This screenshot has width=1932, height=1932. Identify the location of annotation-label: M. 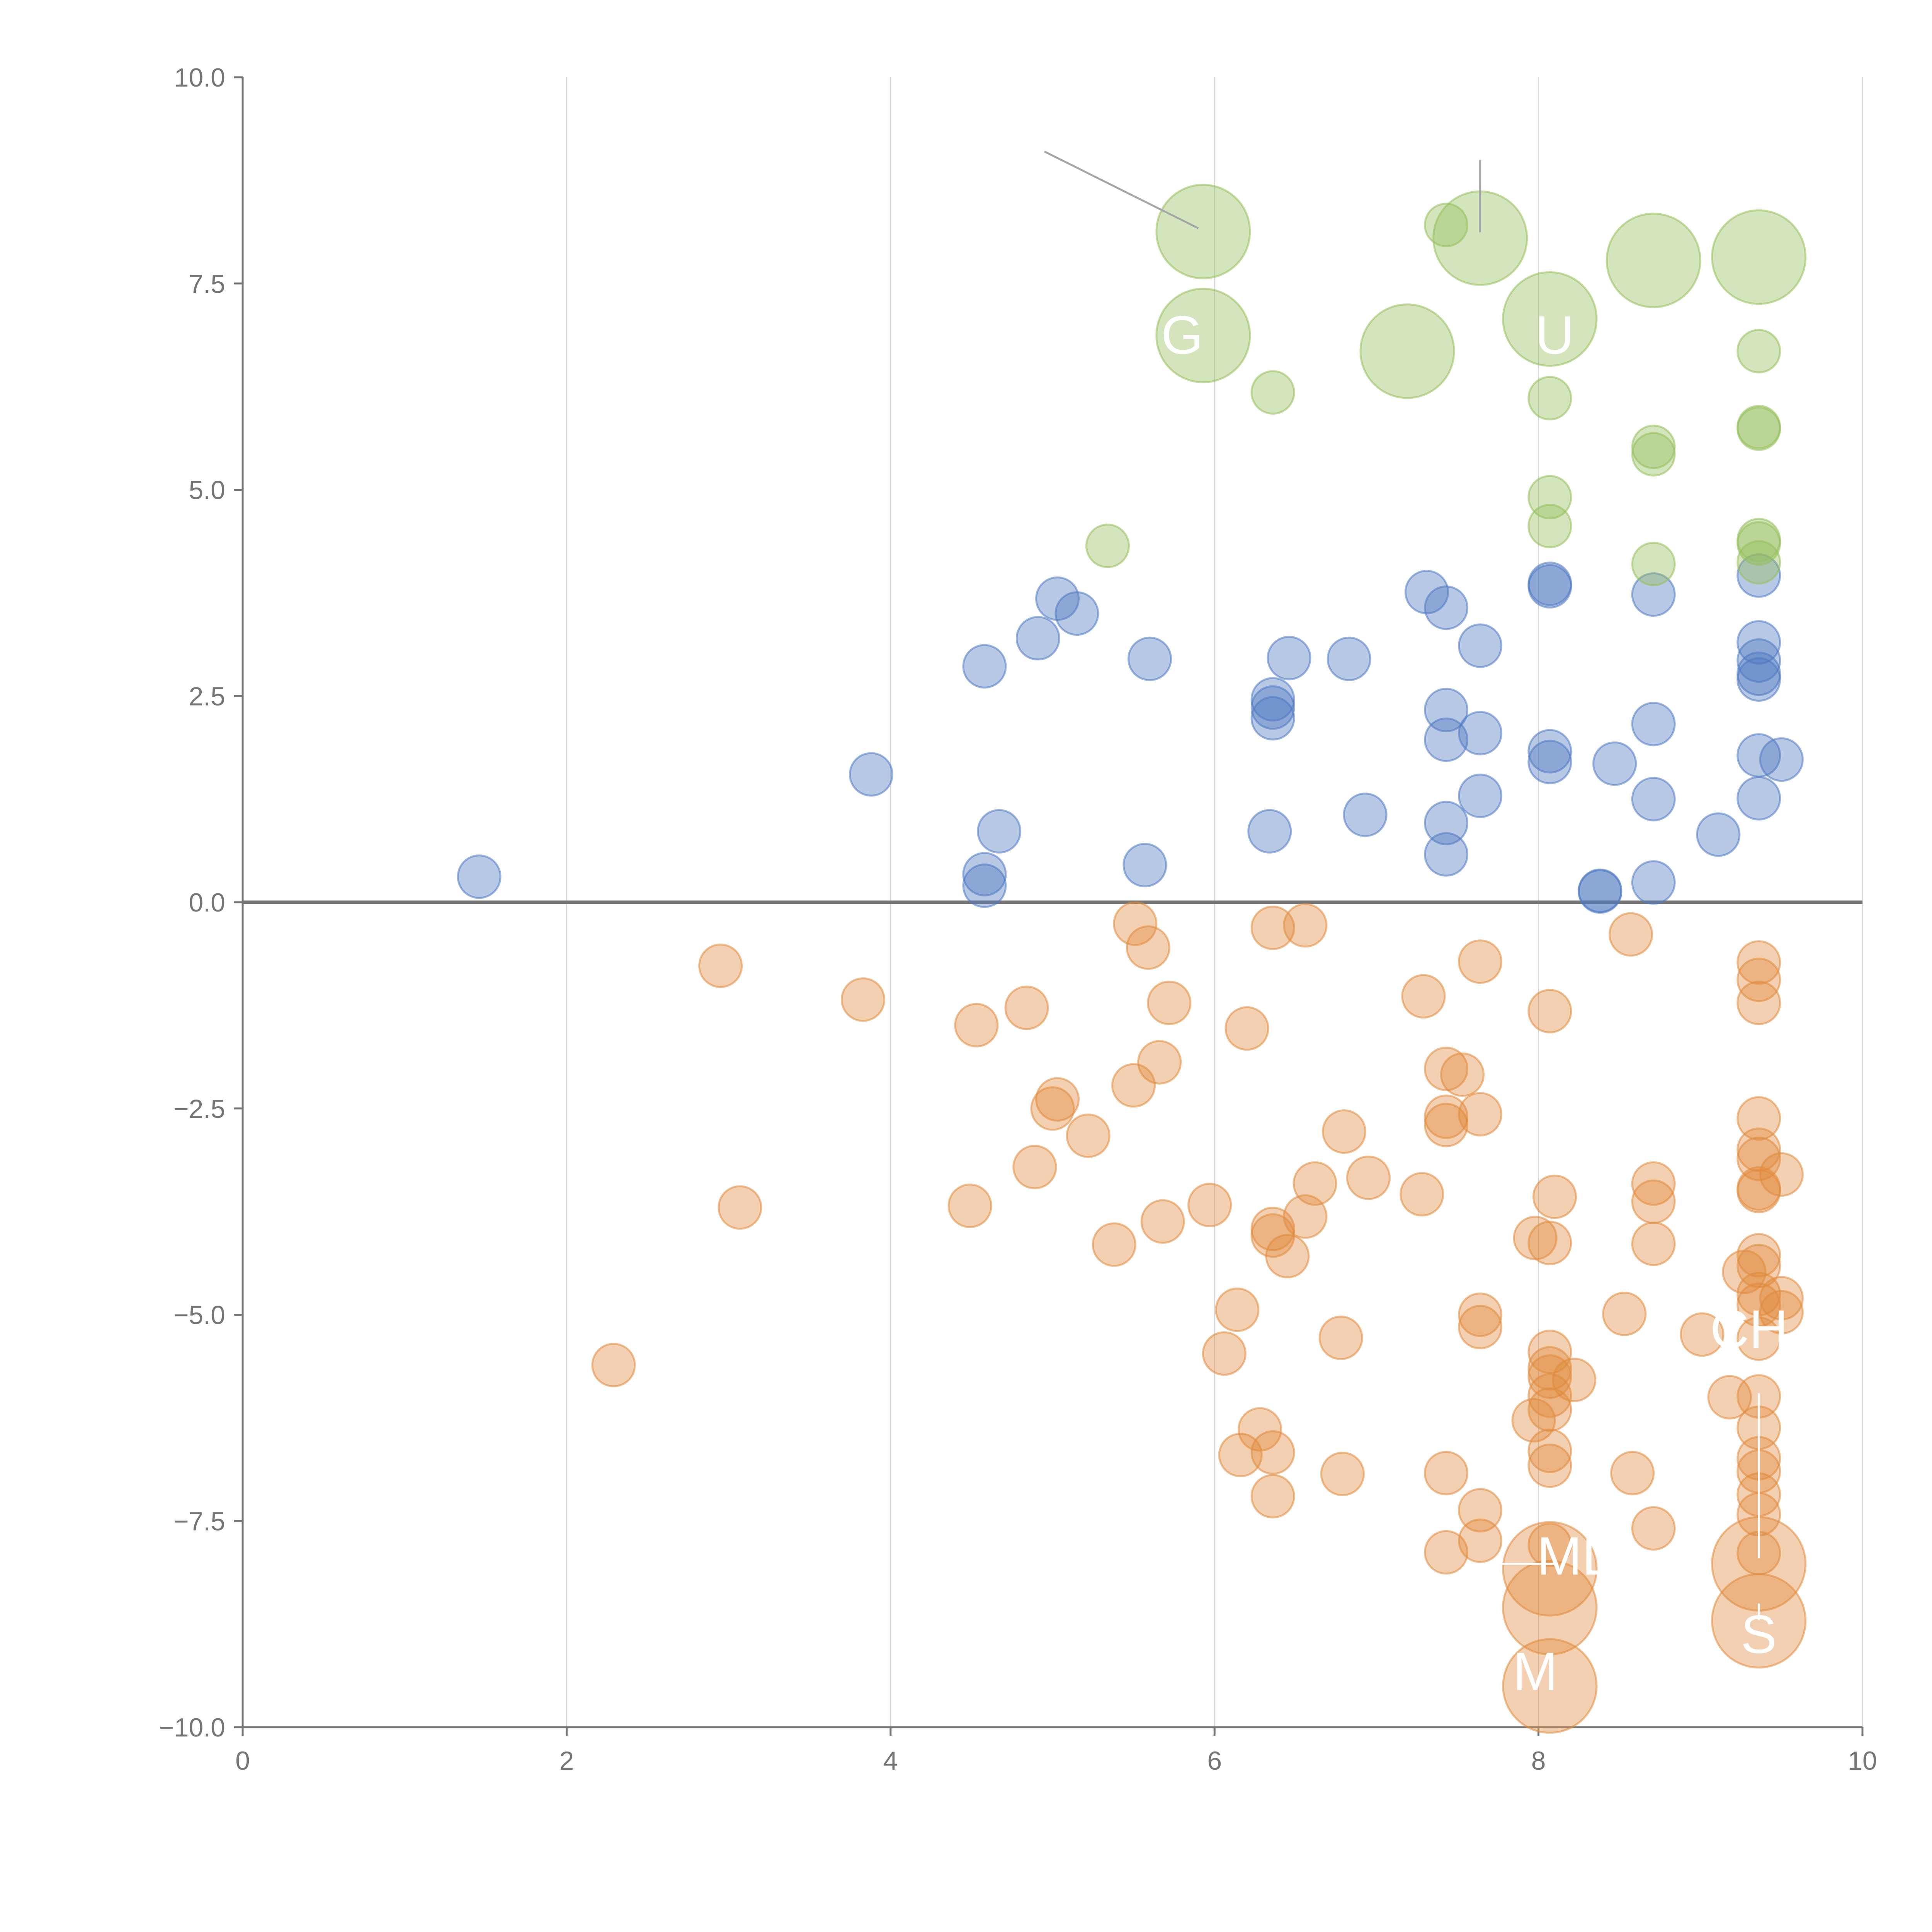
(1536, 1671).